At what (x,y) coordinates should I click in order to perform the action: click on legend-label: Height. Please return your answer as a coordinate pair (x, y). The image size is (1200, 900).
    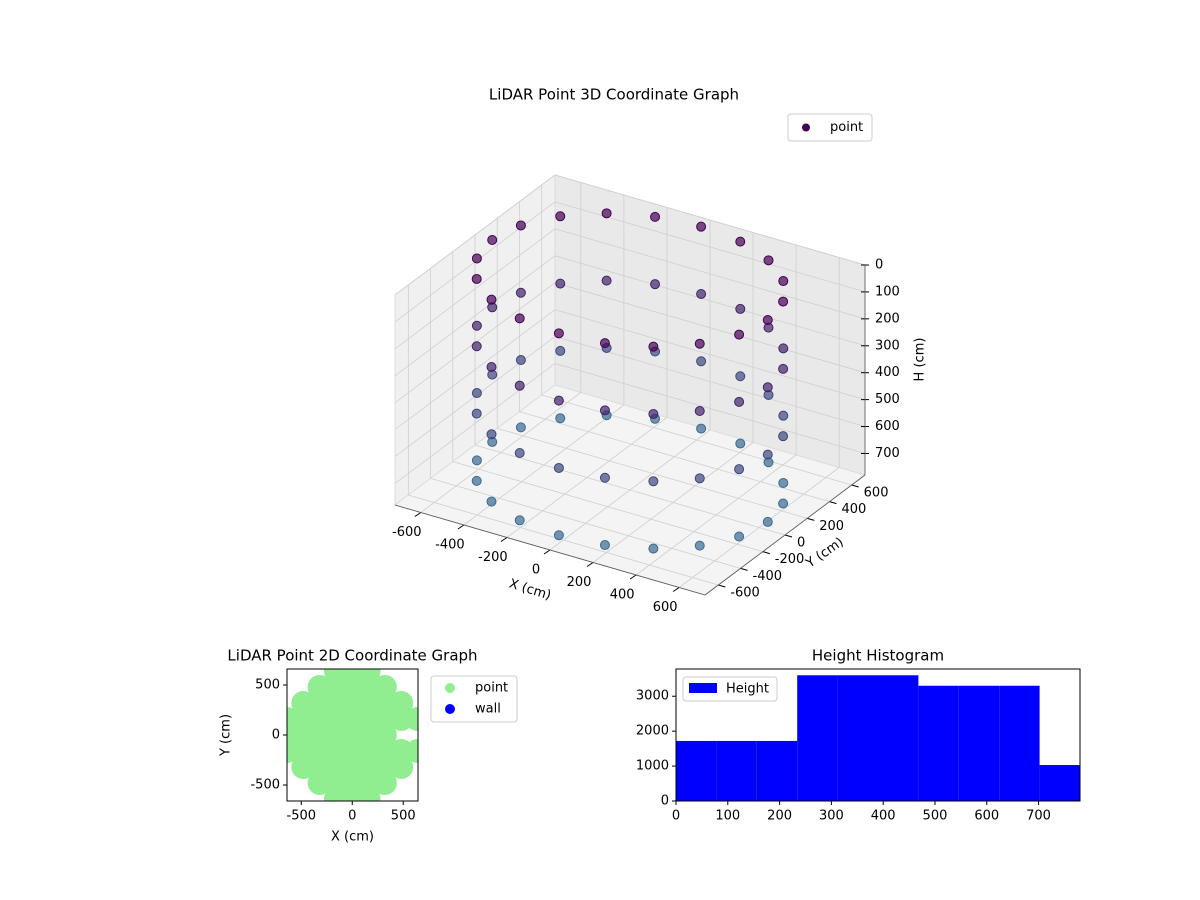
    Looking at the image, I should click on (747, 689).